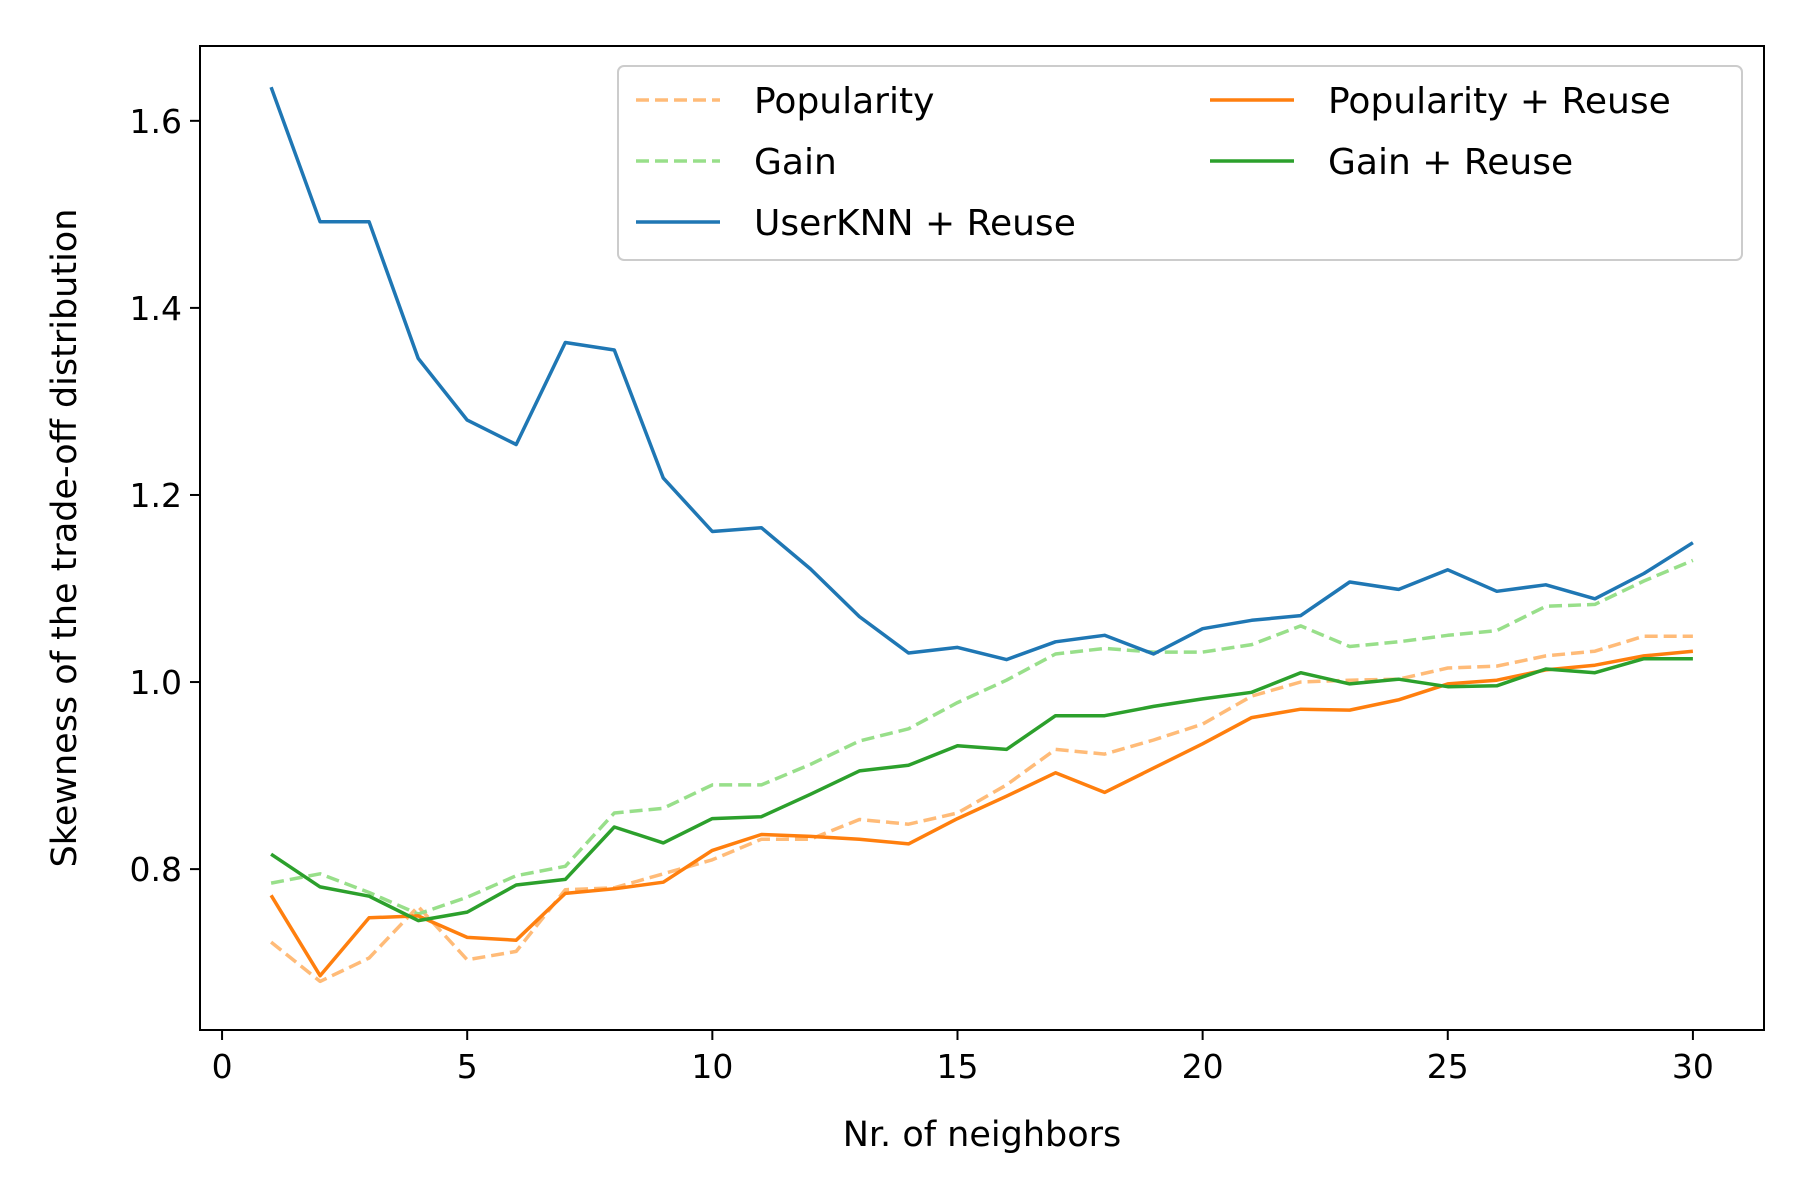  I want to click on x-tick-label: 30, so click(1693, 1066).